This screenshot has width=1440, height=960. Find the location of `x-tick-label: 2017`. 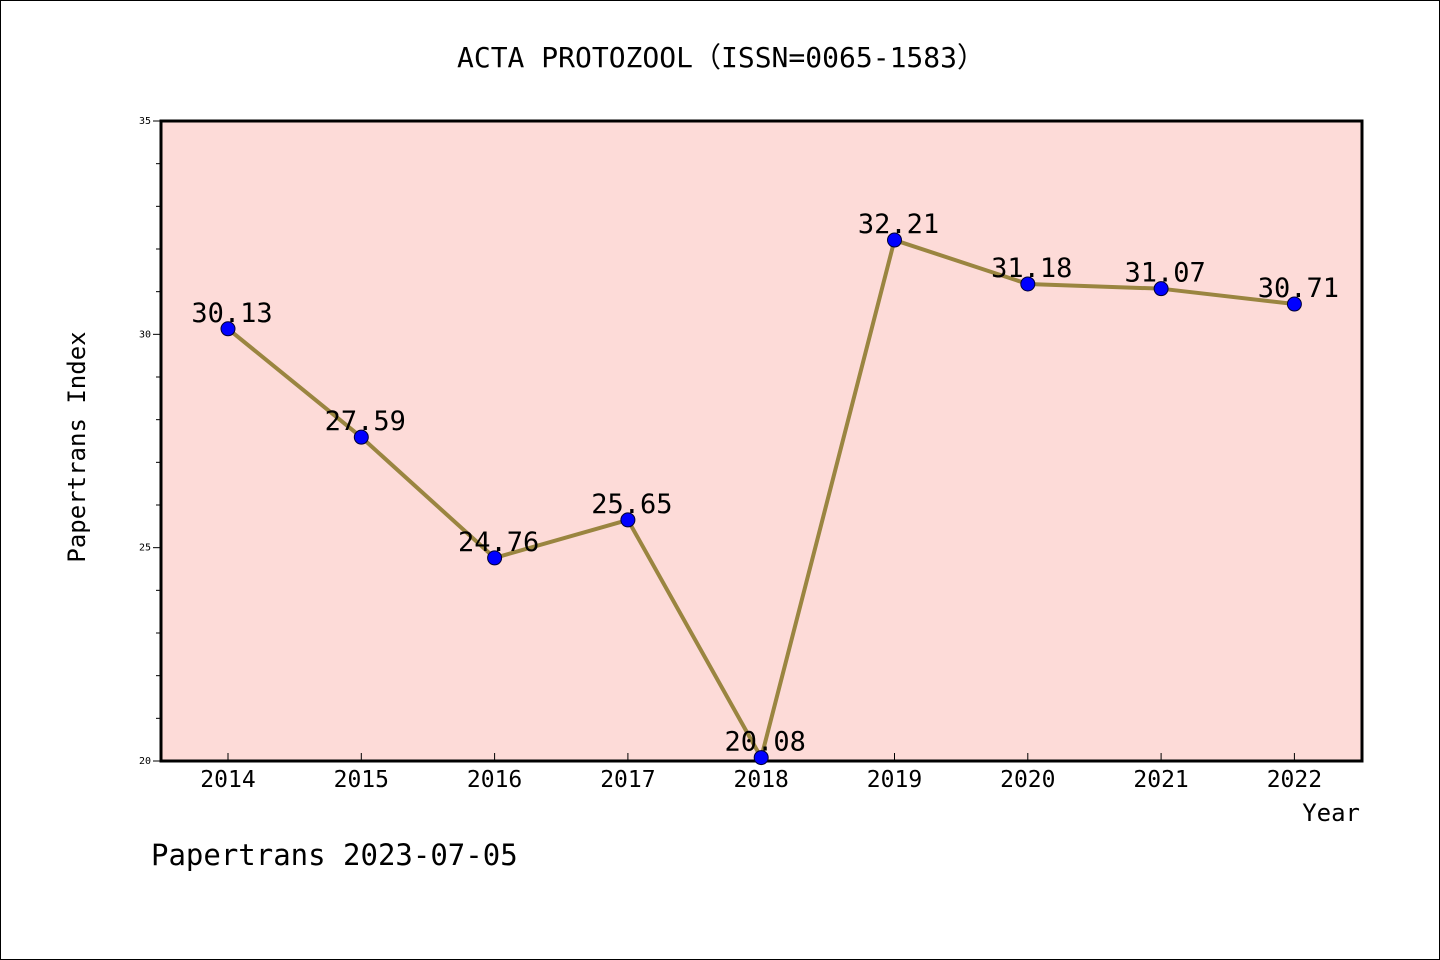

x-tick-label: 2017 is located at coordinates (627, 780).